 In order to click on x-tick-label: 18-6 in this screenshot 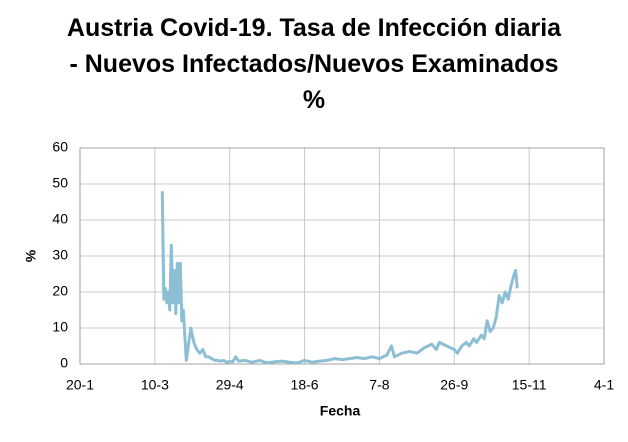, I will do `click(305, 385)`.